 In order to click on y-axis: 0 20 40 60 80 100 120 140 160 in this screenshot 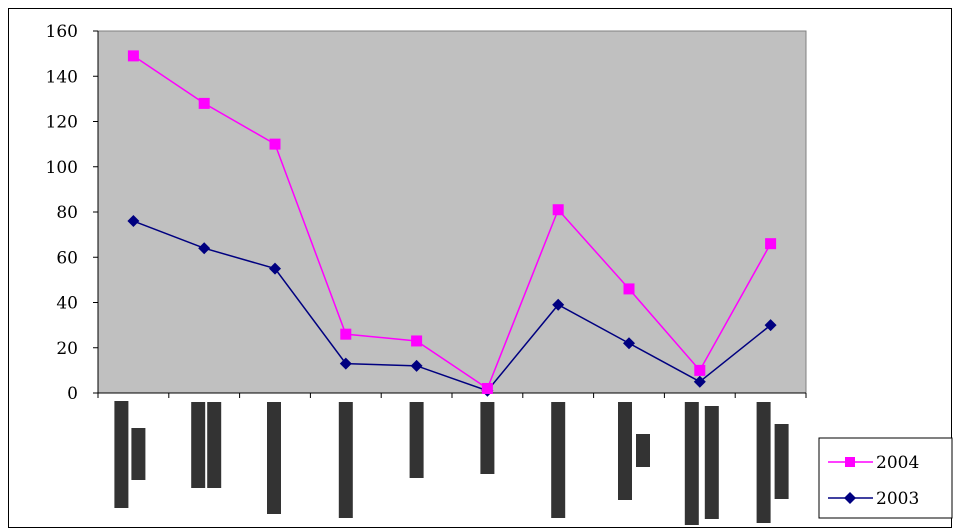, I will do `click(72, 213)`.